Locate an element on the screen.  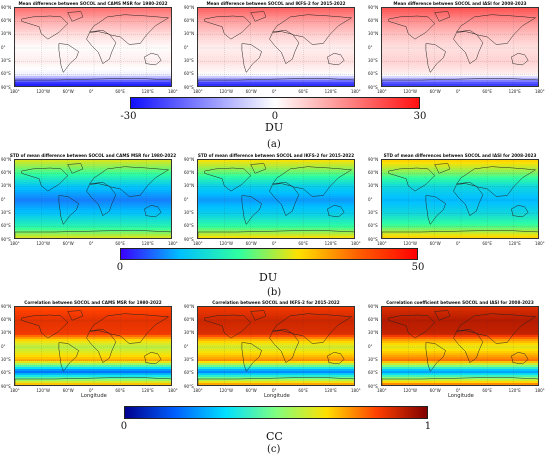
lat-tick: 30°N is located at coordinates (6, 34).